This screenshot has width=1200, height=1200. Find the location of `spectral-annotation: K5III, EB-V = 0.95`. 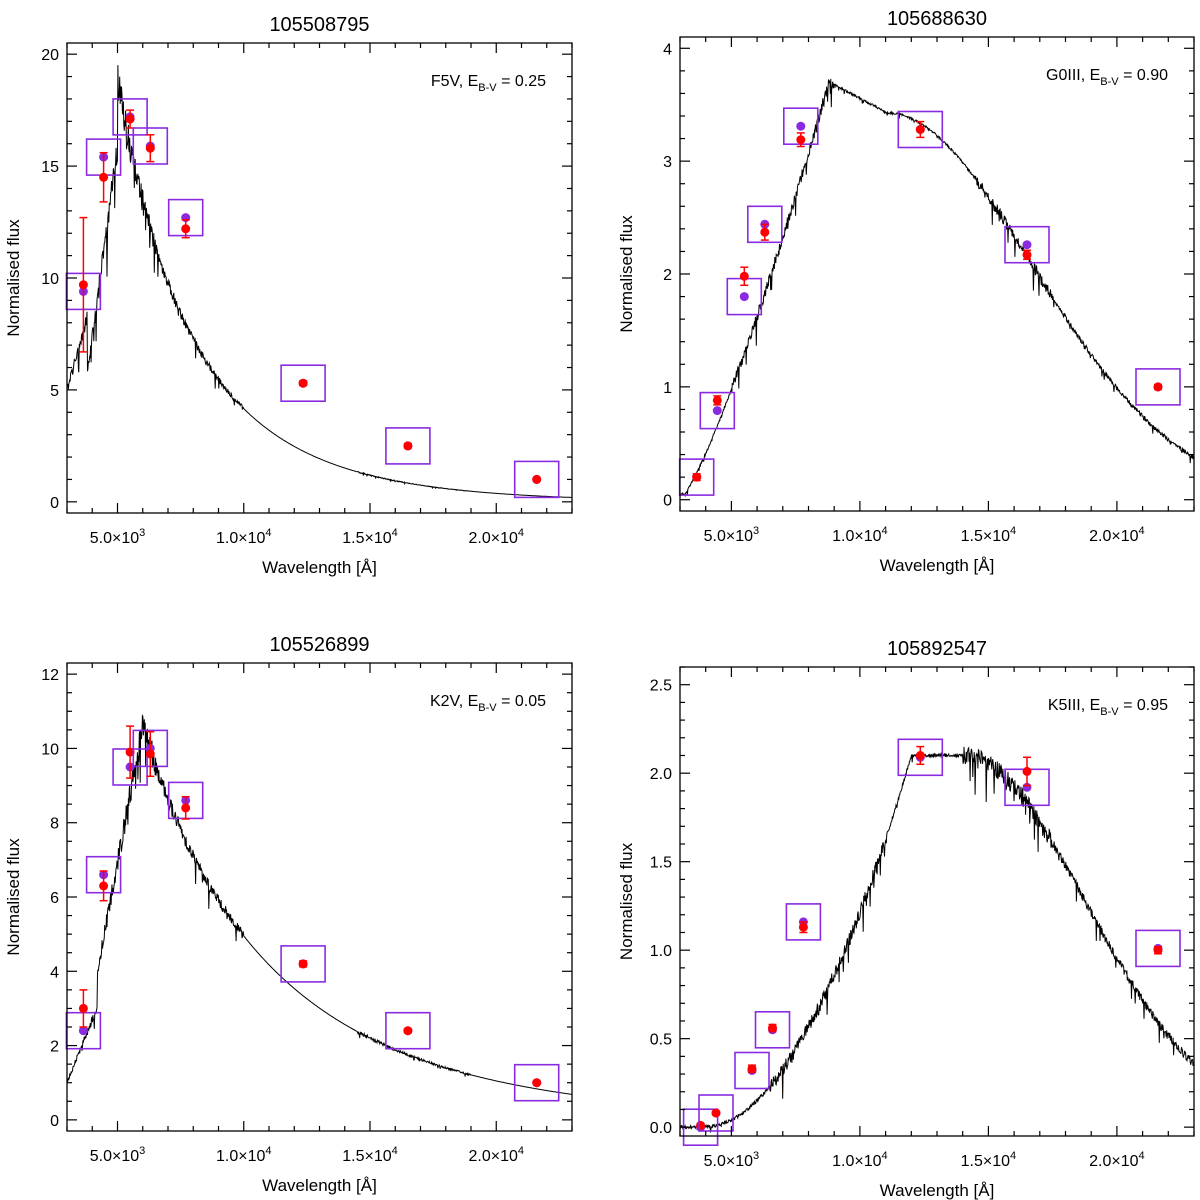

spectral-annotation: K5III, EB-V = 0.95 is located at coordinates (1108, 707).